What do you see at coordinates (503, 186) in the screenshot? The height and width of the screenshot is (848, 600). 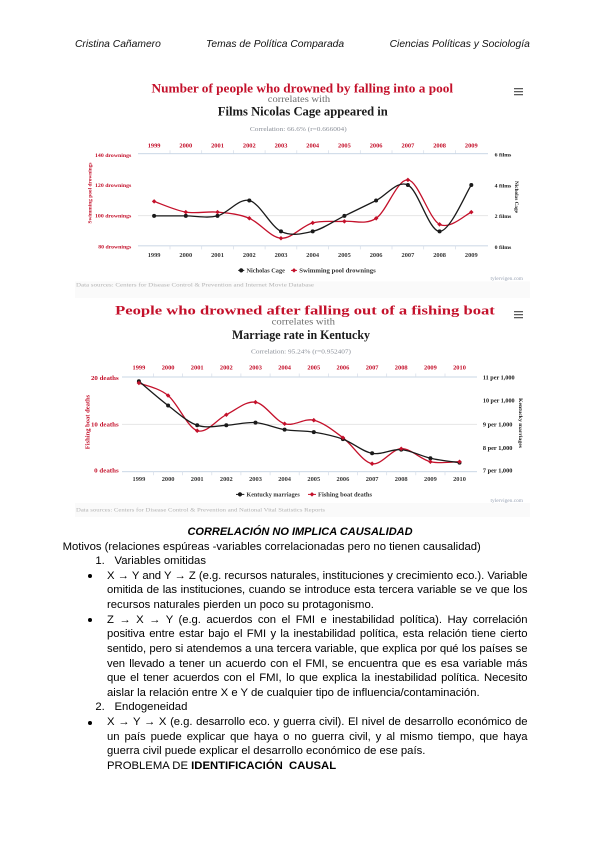 I see `svg-text: 4 films` at bounding box center [503, 186].